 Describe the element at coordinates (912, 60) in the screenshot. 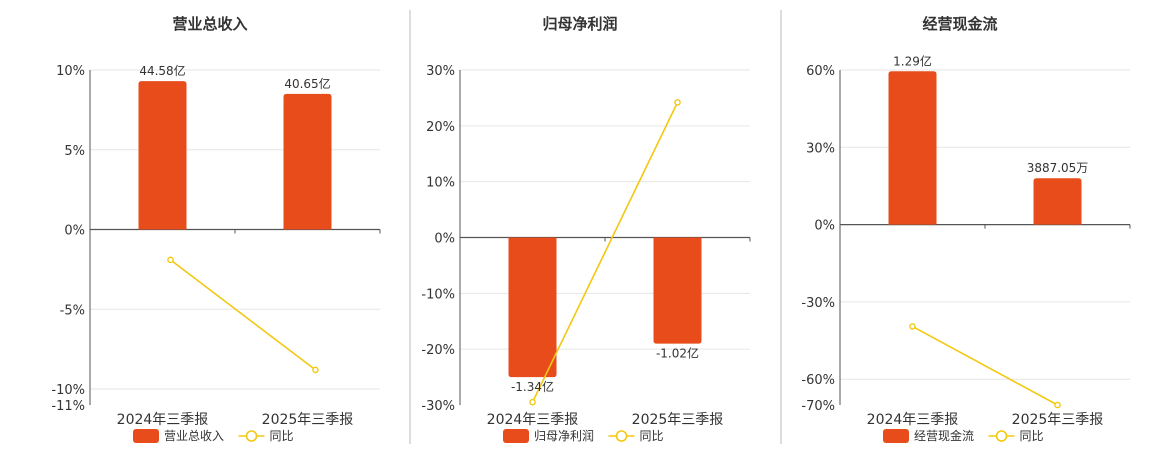

I see `bar-value-label-1: 1.29亿` at that location.